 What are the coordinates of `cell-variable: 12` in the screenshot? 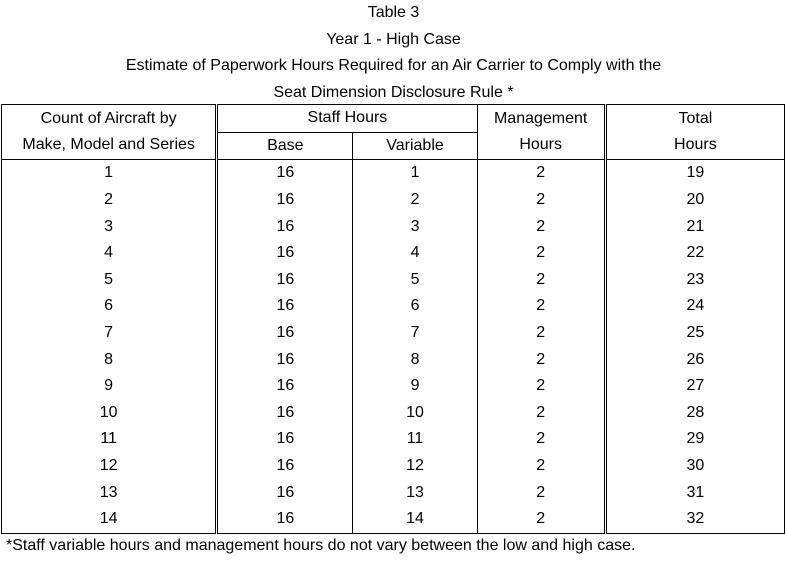 It's located at (415, 466).